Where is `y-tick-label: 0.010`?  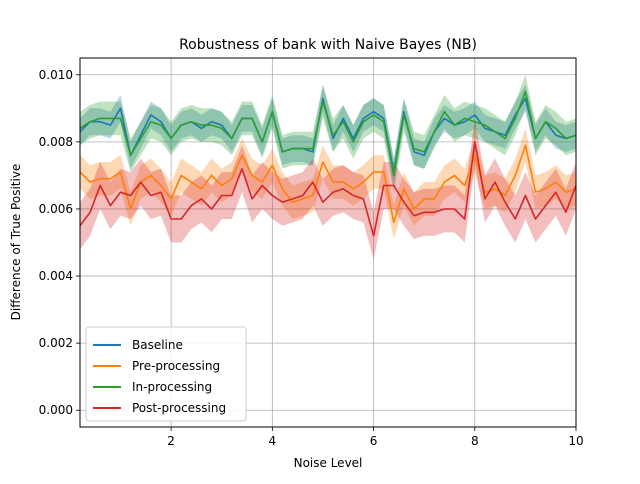
y-tick-label: 0.010 is located at coordinates (56, 75).